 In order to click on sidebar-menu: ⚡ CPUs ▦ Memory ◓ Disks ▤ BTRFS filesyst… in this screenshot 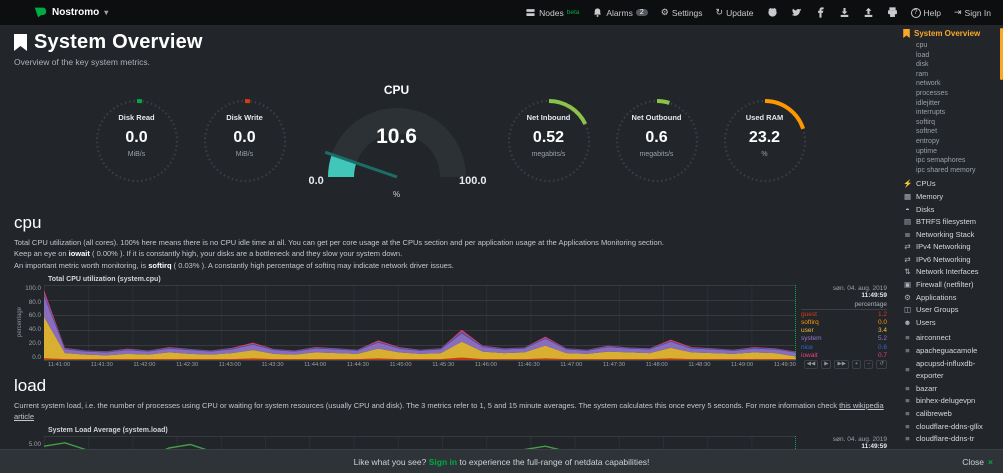, I will do `click(952, 253)`.